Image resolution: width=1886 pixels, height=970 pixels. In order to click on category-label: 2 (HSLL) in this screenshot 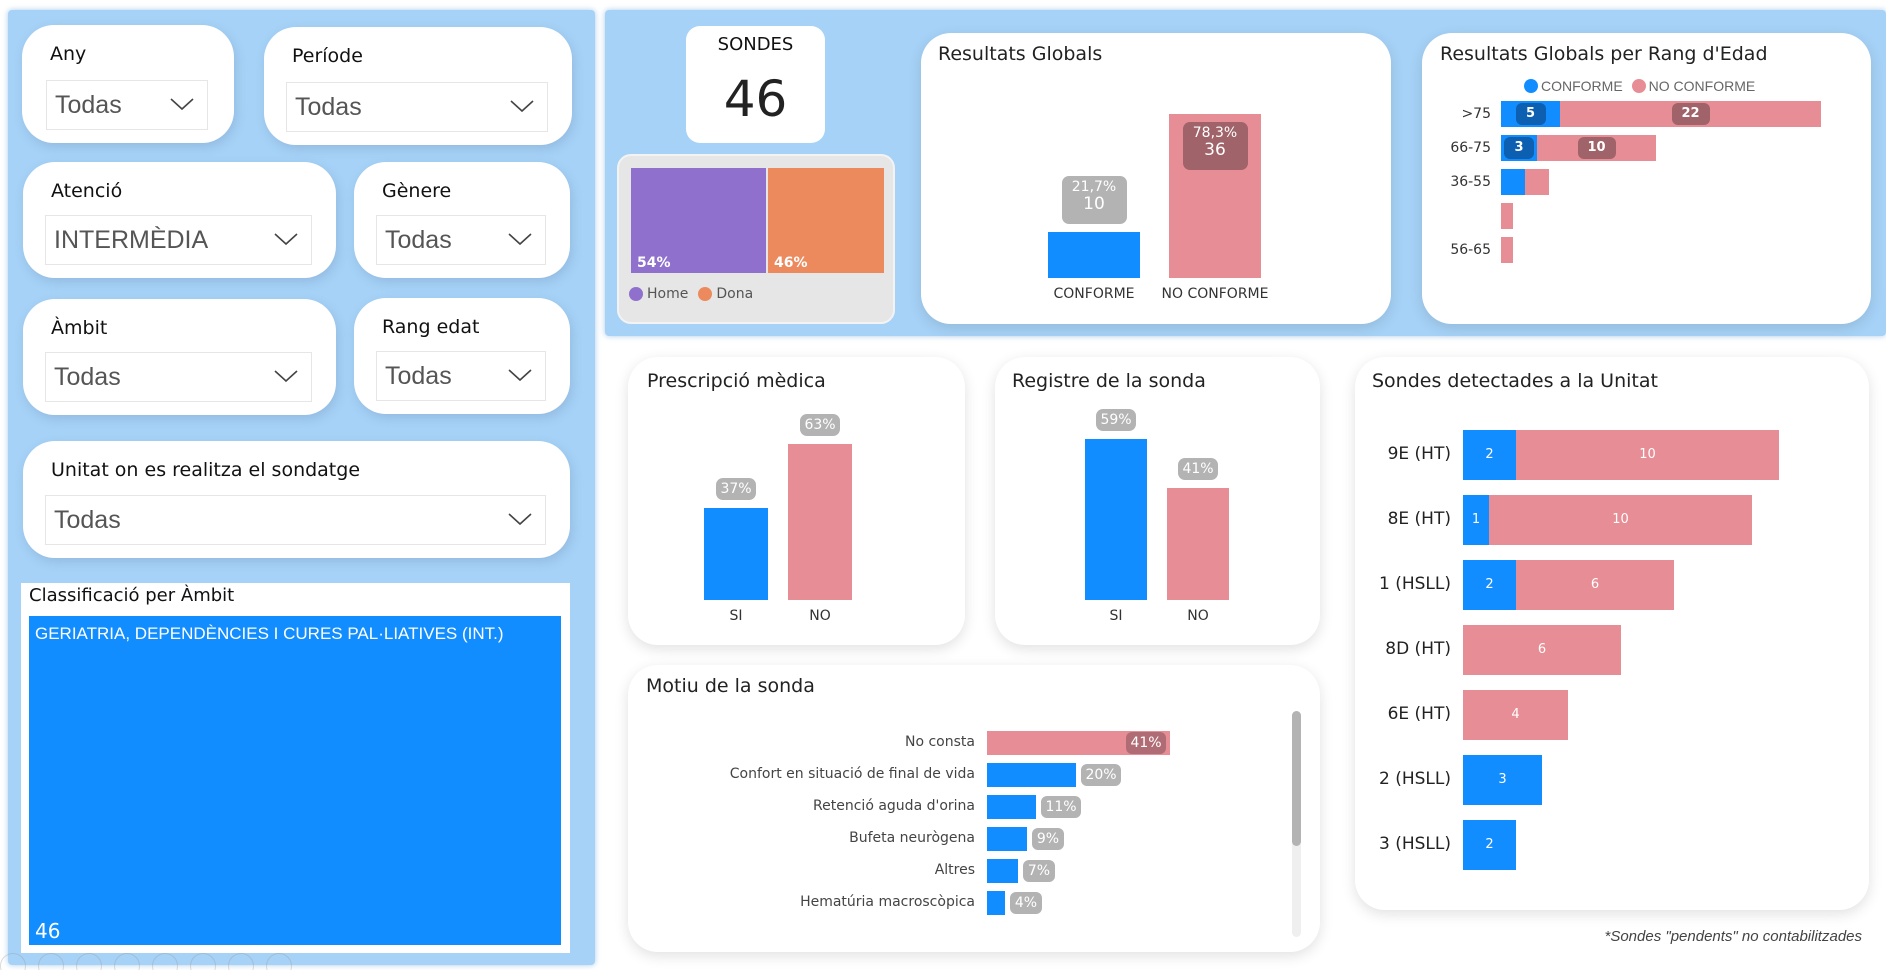, I will do `click(1414, 779)`.